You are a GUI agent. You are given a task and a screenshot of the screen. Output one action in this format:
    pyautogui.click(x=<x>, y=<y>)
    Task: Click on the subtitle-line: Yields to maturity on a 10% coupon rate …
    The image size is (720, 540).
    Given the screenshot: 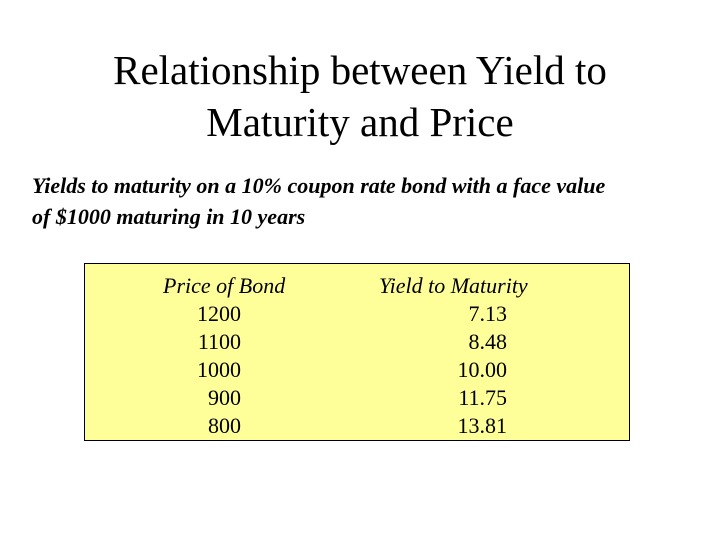 What is the action you would take?
    pyautogui.click(x=319, y=185)
    